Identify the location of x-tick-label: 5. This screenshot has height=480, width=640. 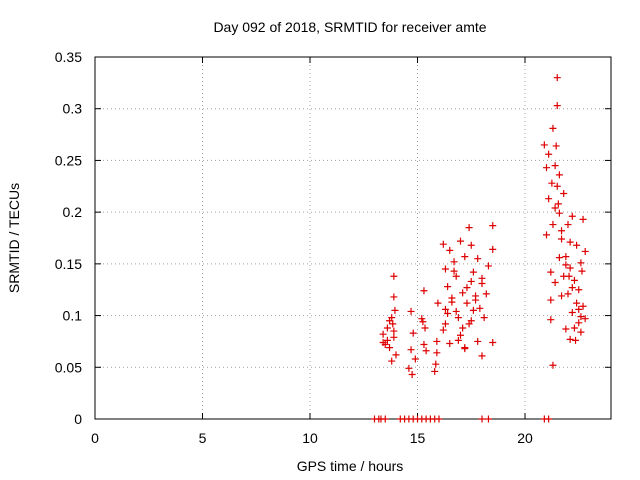
(203, 438).